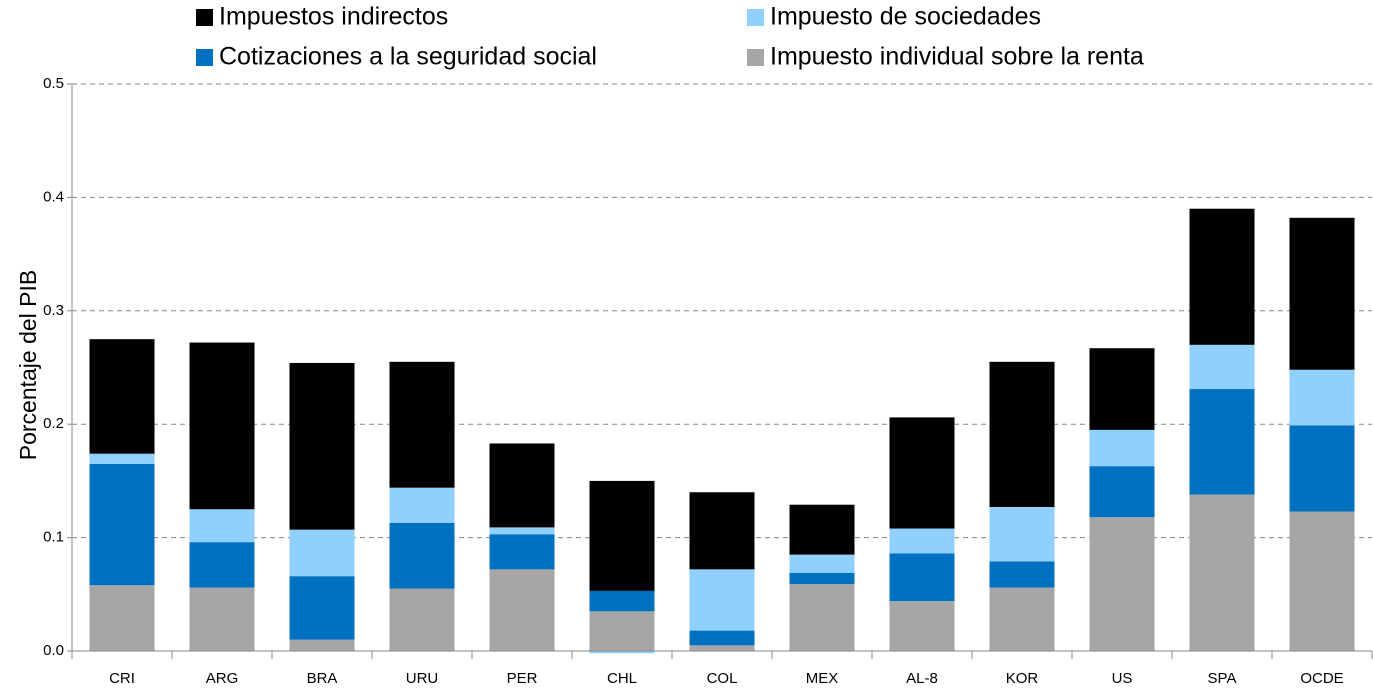  Describe the element at coordinates (422, 678) in the screenshot. I see `x-tick-label: URU` at that location.